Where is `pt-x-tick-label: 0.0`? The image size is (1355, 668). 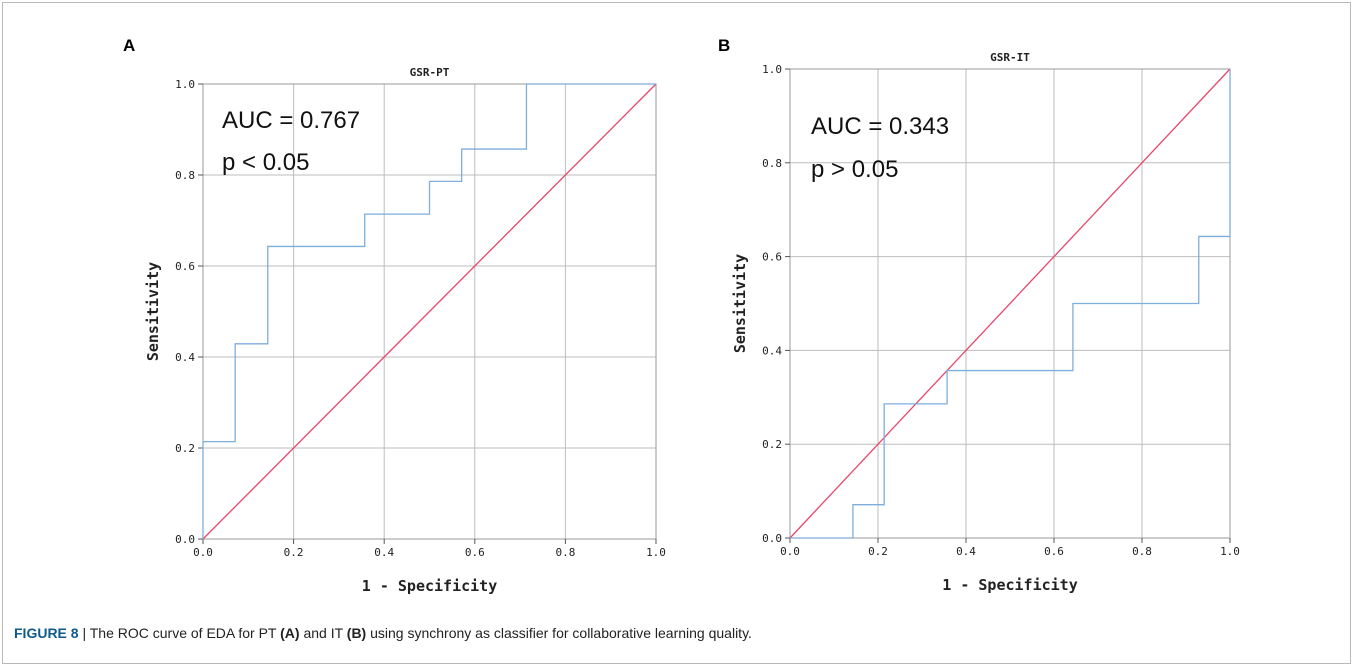
pt-x-tick-label: 0.0 is located at coordinates (203, 552).